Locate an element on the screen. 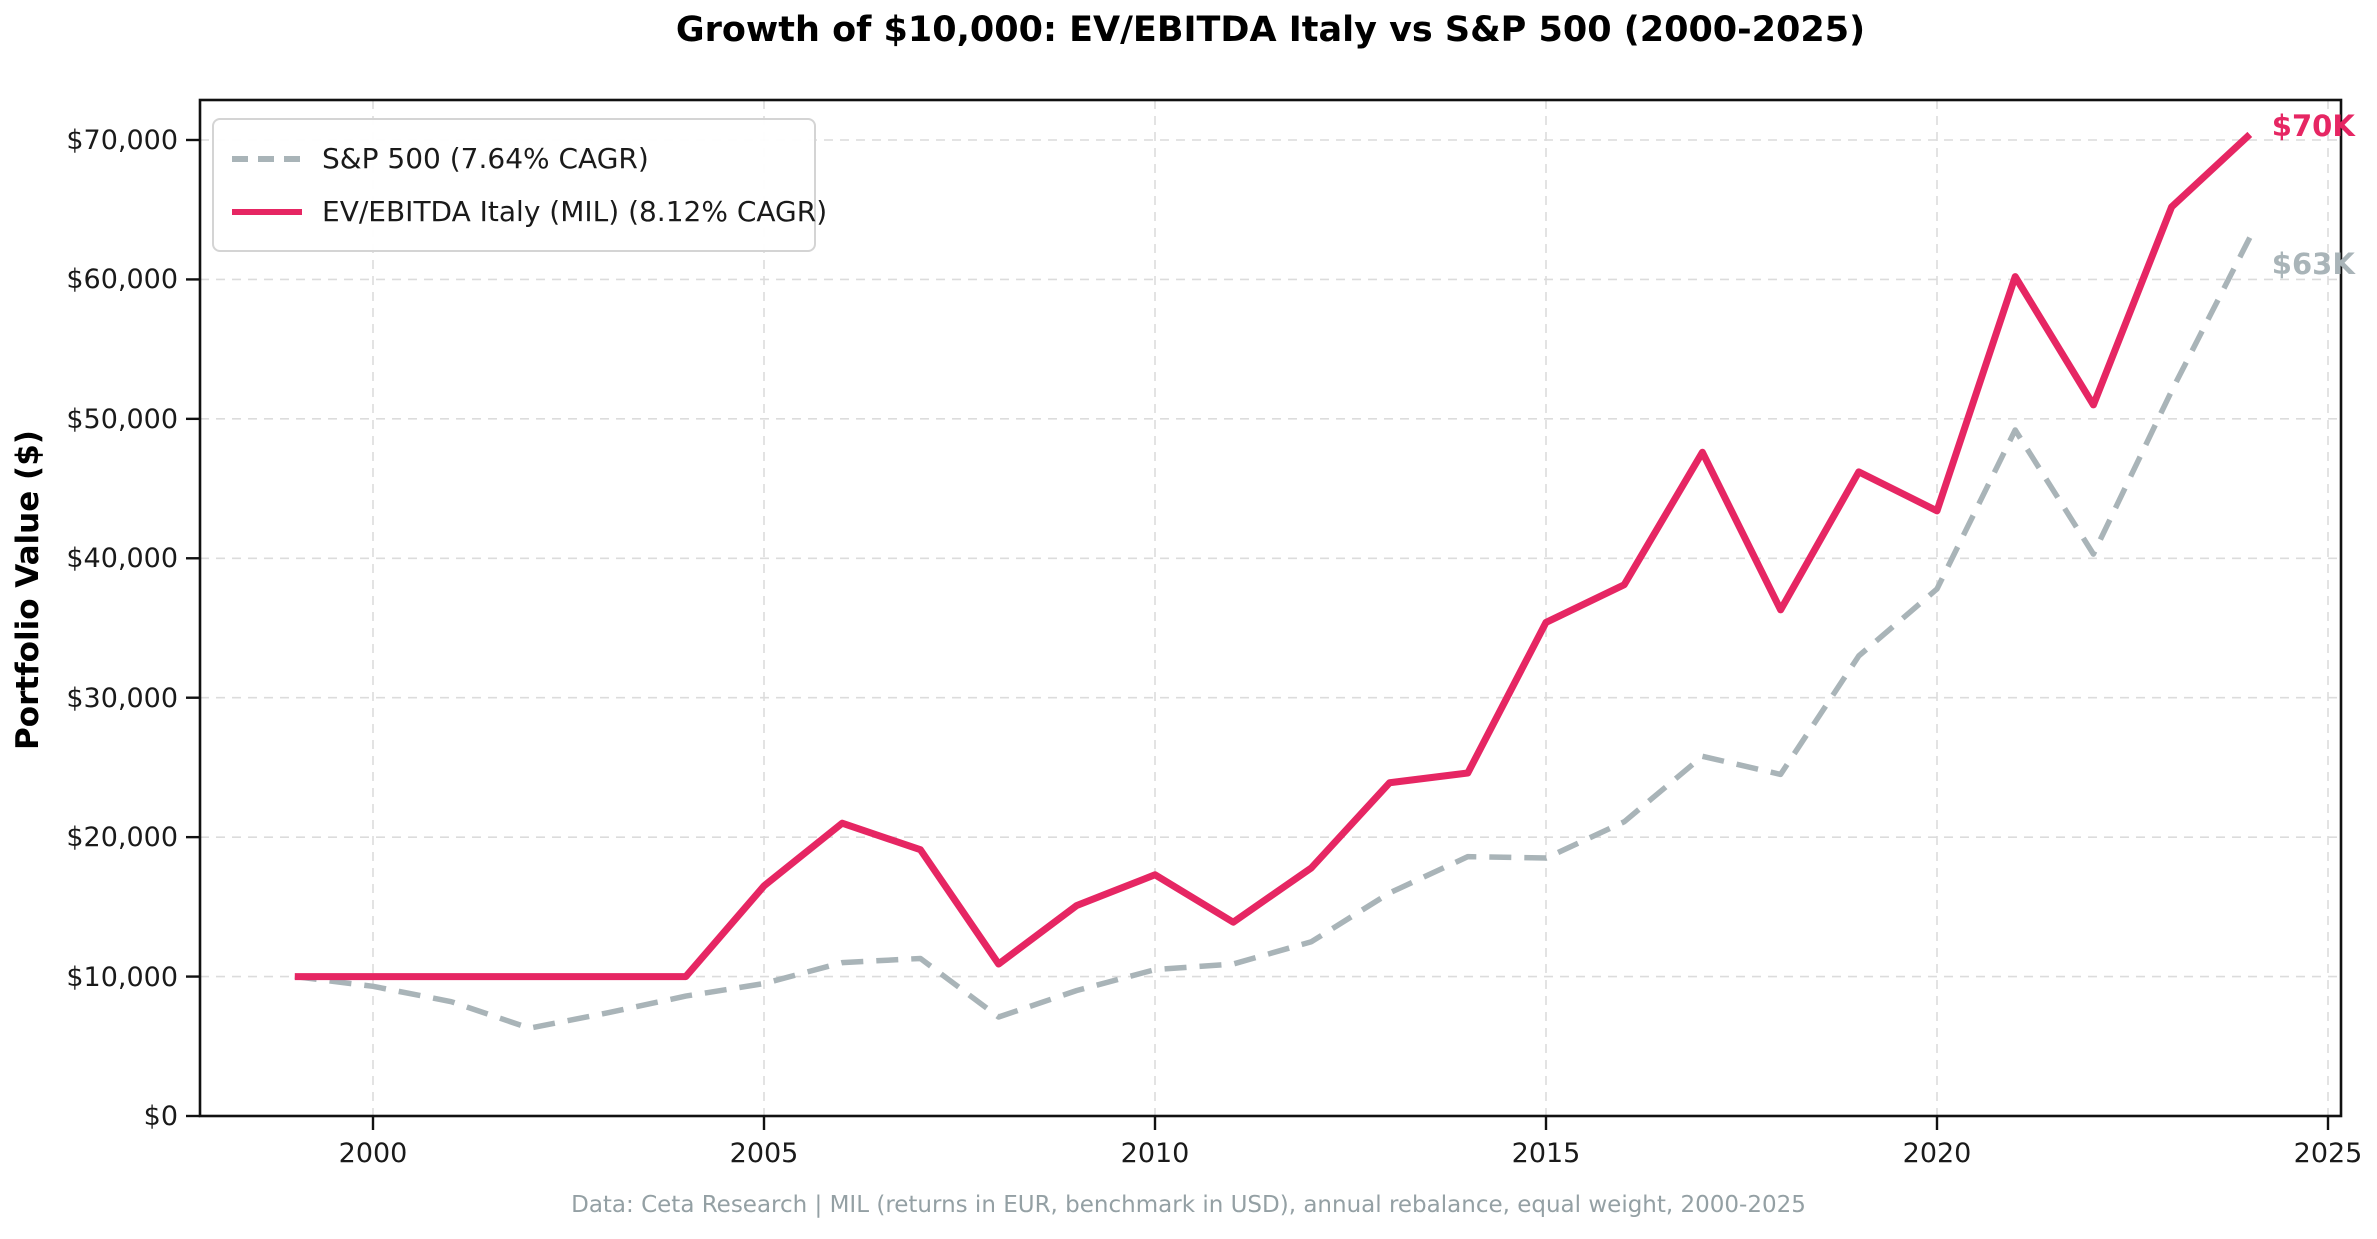  y-tick-label: $30,000 is located at coordinates (122, 698).